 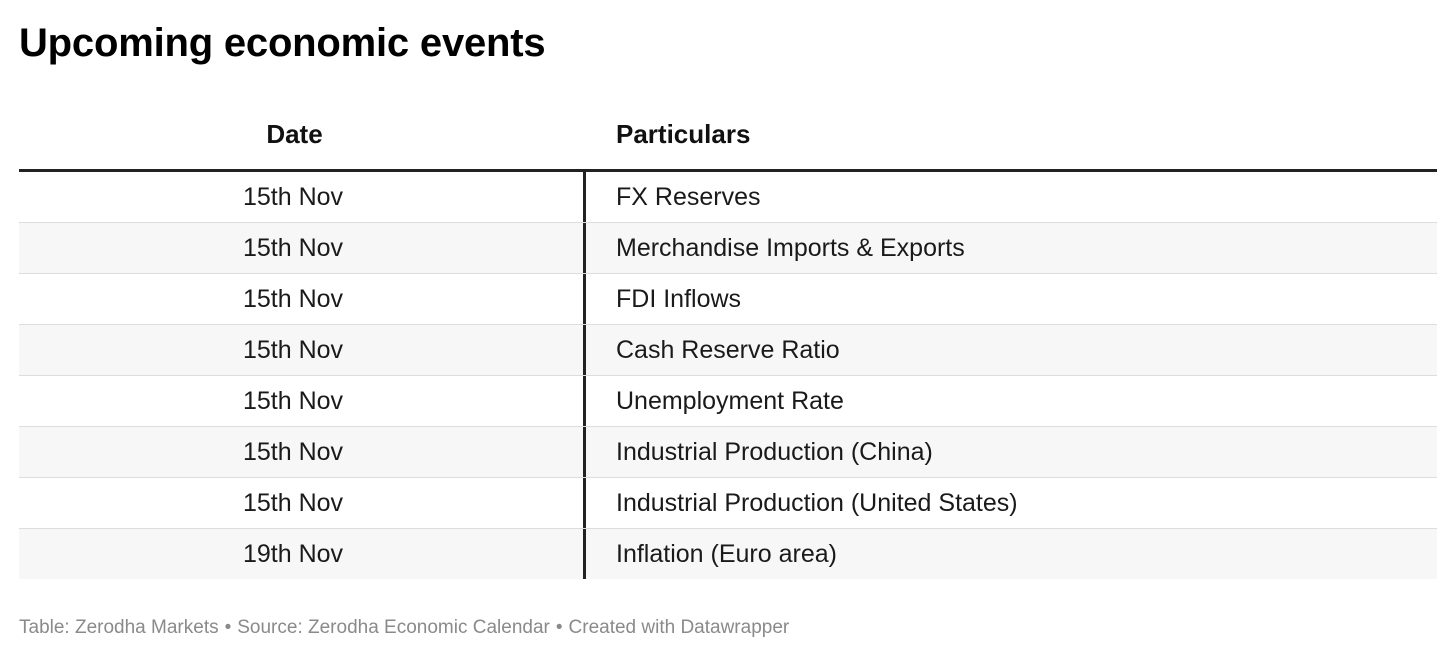 I want to click on table-header: Date Particulars, so click(x=728, y=136).